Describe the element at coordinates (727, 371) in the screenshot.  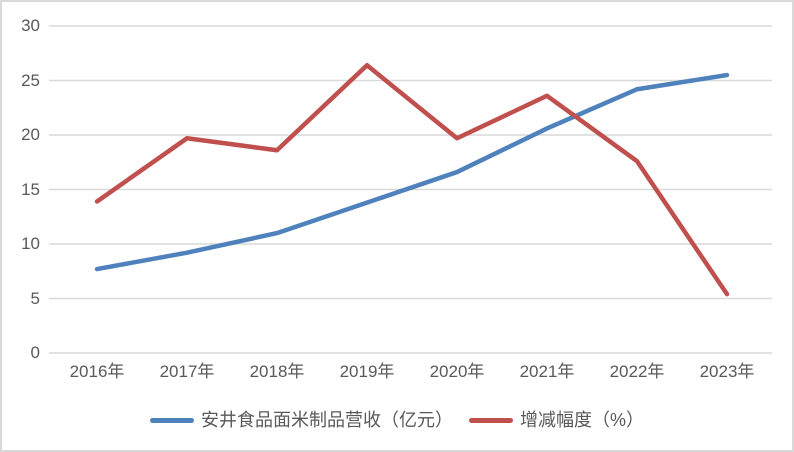
I see `x-axis-tick-label: 2023年` at that location.